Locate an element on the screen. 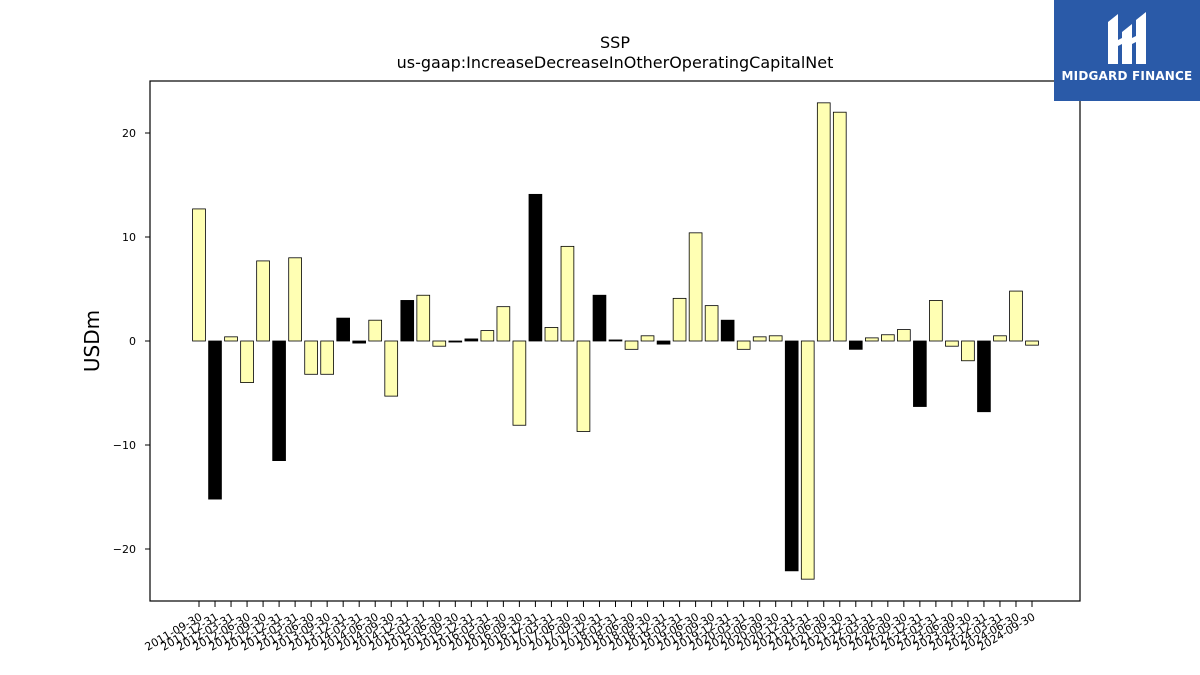  y-tick-label: 20 is located at coordinates (129, 133).